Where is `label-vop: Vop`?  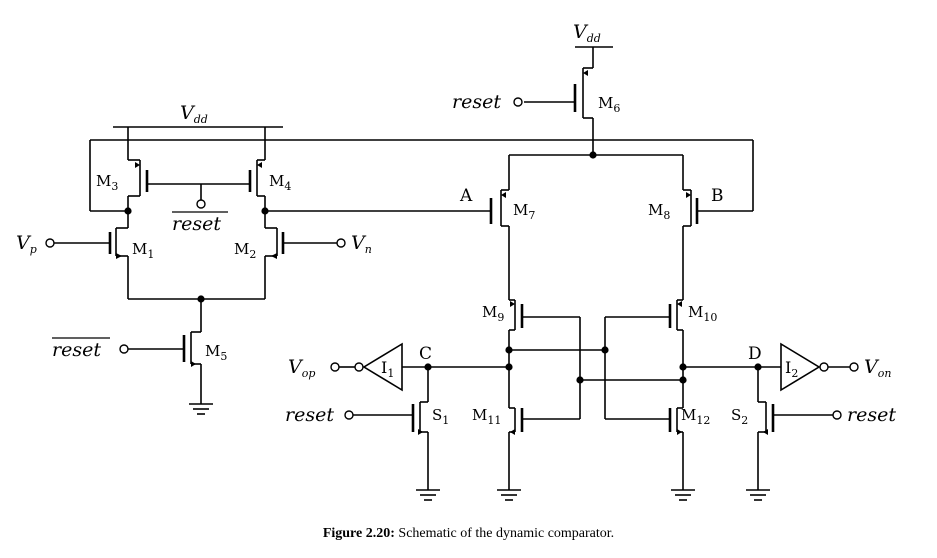 label-vop: Vop is located at coordinates (301, 368).